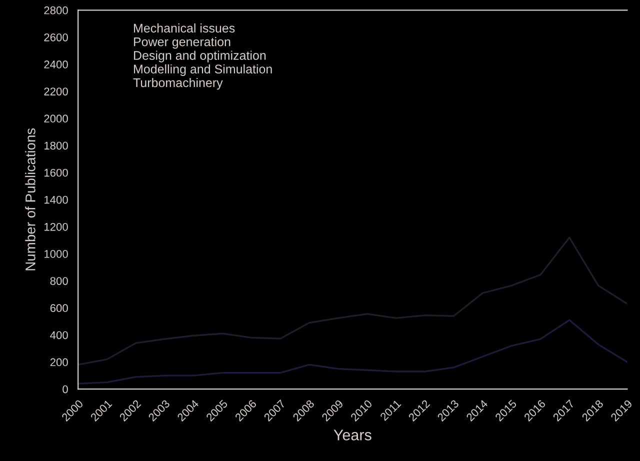 This screenshot has width=640, height=461. What do you see at coordinates (56, 37) in the screenshot?
I see `y-tick-label: 2600` at bounding box center [56, 37].